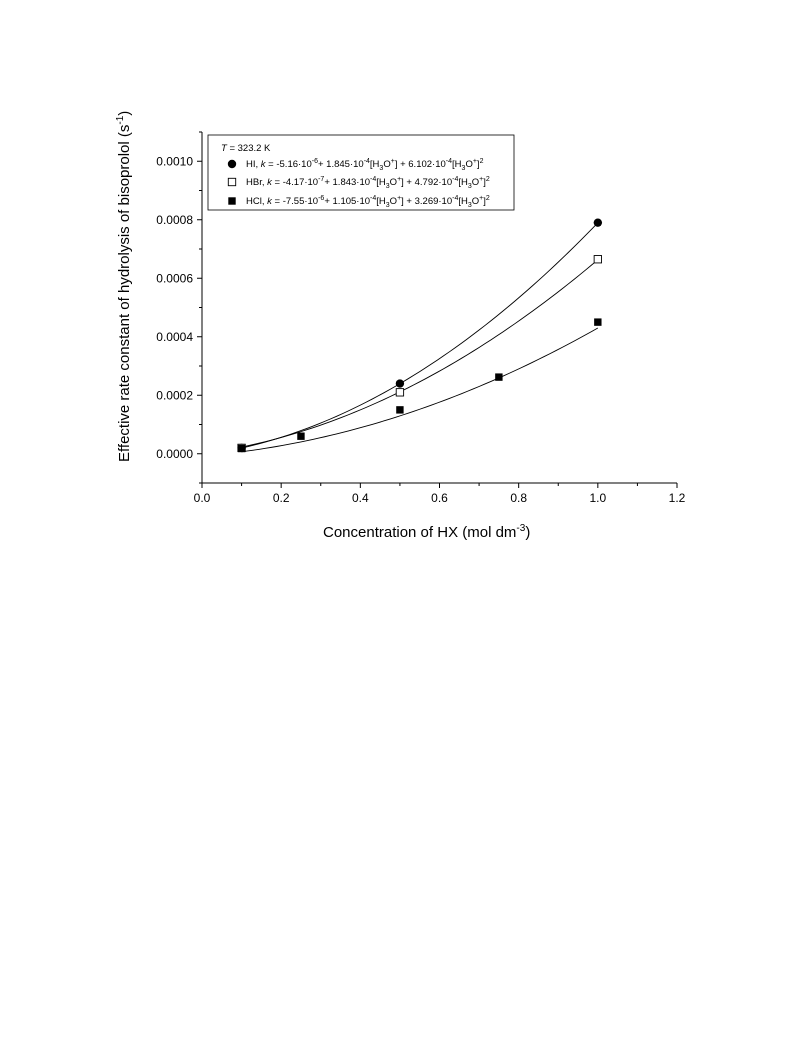 This screenshot has width=793, height=1057. I want to click on legend-header: T = 323.2 K, so click(246, 148).